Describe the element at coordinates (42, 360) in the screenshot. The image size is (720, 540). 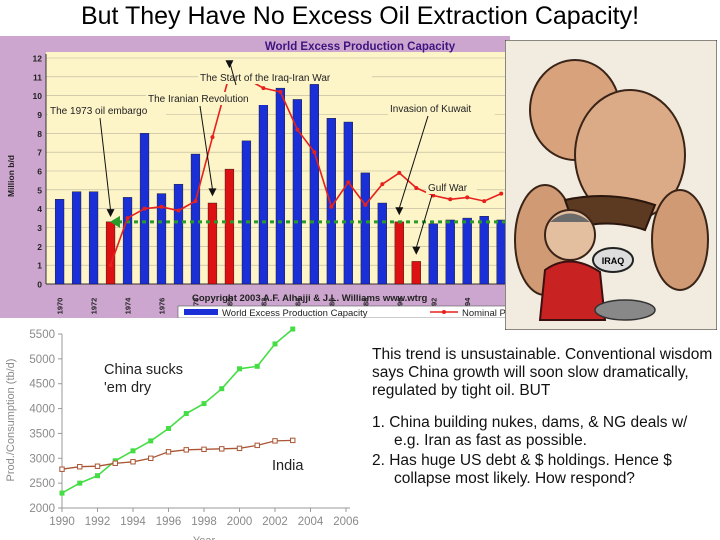
I see `y-tick-label: 5000` at that location.